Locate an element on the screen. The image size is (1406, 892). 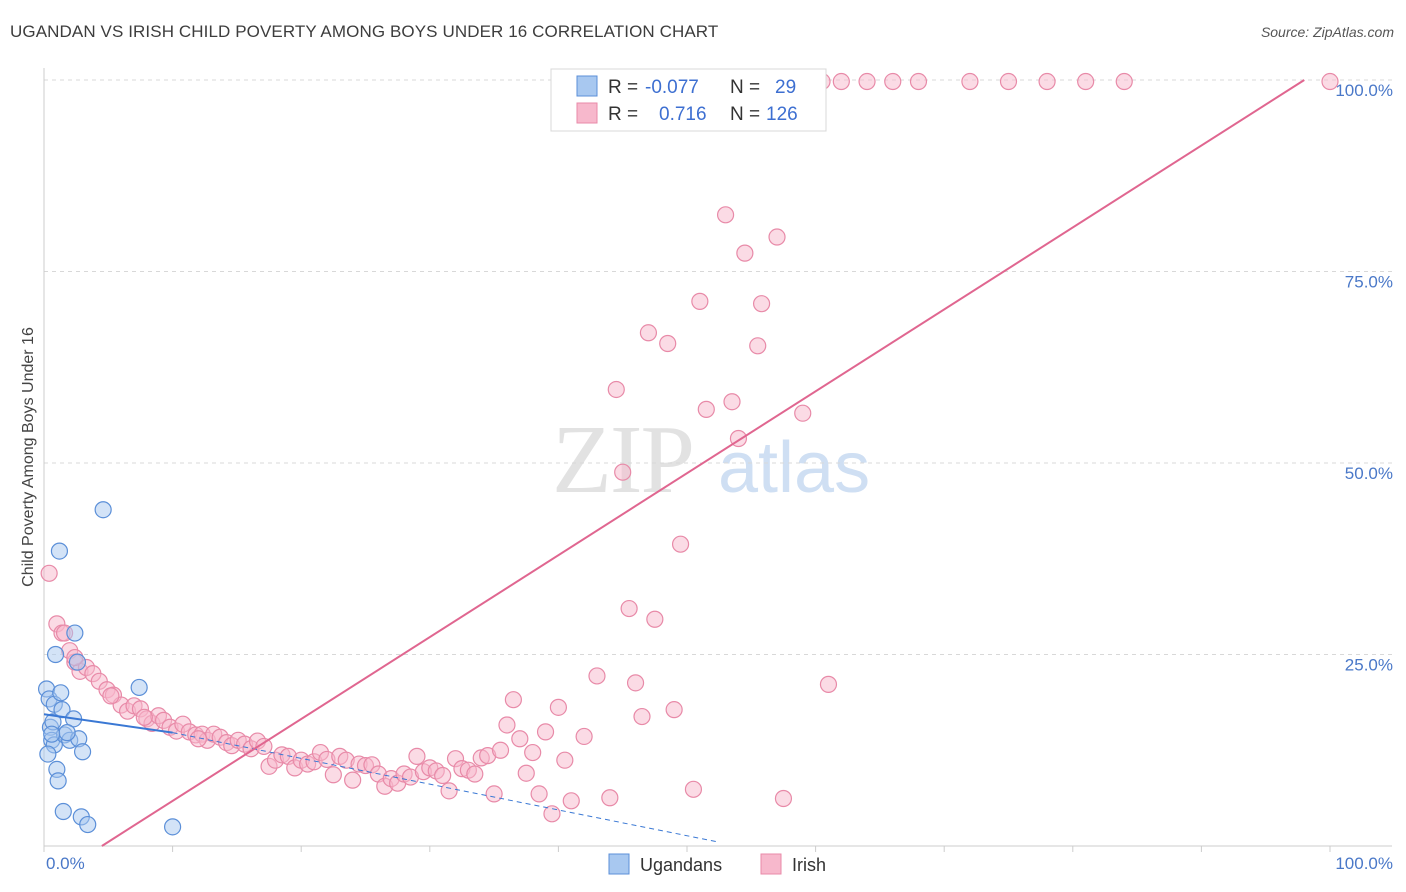
x-tick-label-100: 100.0% is located at coordinates (1364, 863).